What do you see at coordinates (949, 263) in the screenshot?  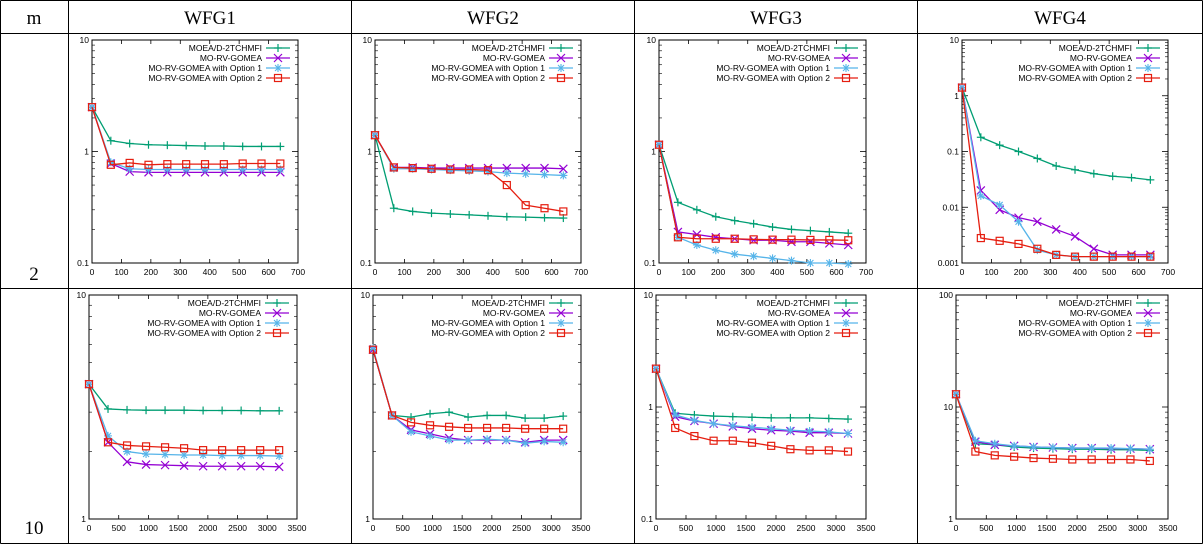 I see `y-tick-label: 0.001` at bounding box center [949, 263].